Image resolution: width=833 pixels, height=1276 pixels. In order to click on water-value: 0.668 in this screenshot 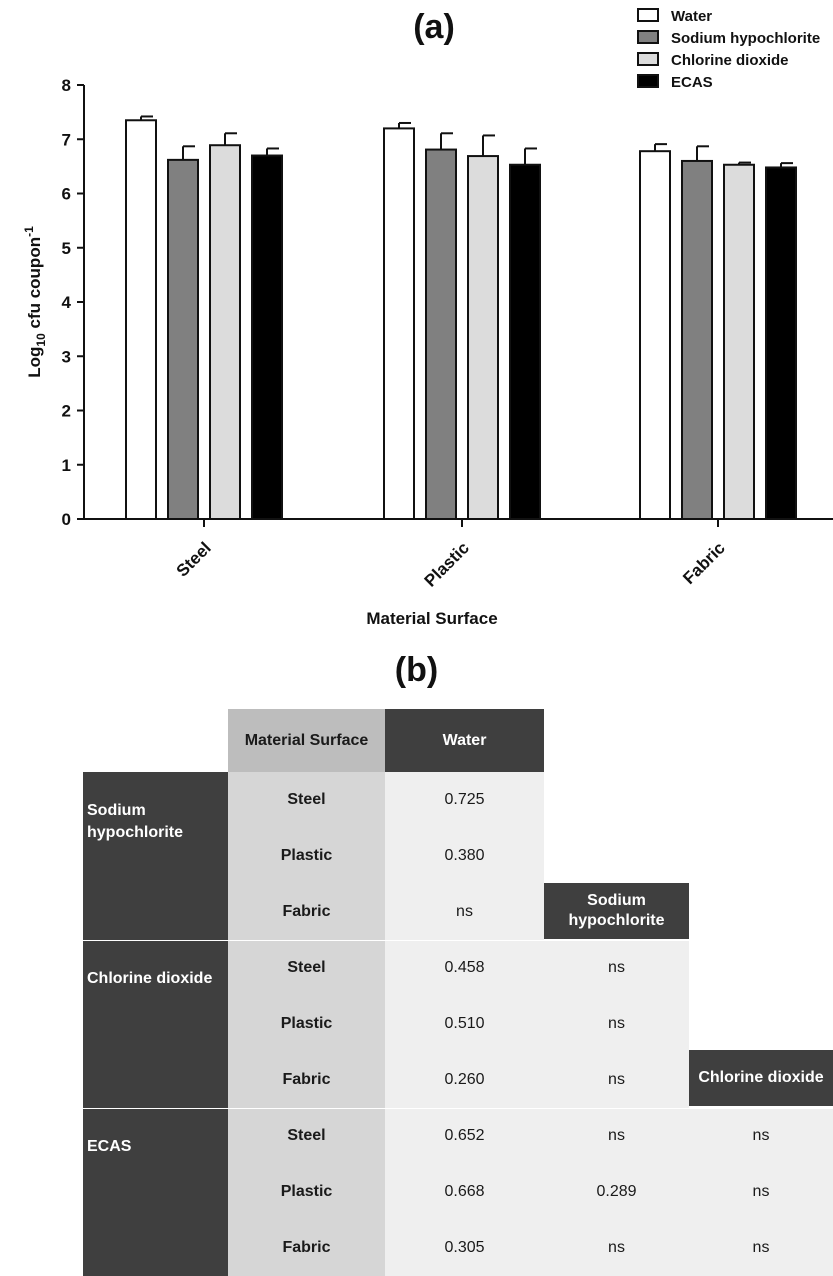, I will do `click(464, 1192)`.